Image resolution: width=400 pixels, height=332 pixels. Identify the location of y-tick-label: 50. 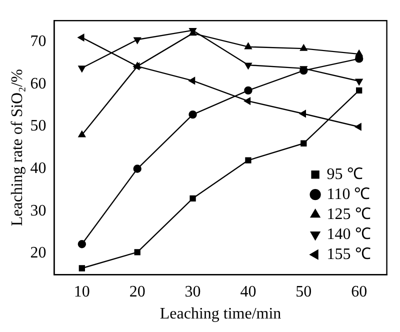
(38, 126).